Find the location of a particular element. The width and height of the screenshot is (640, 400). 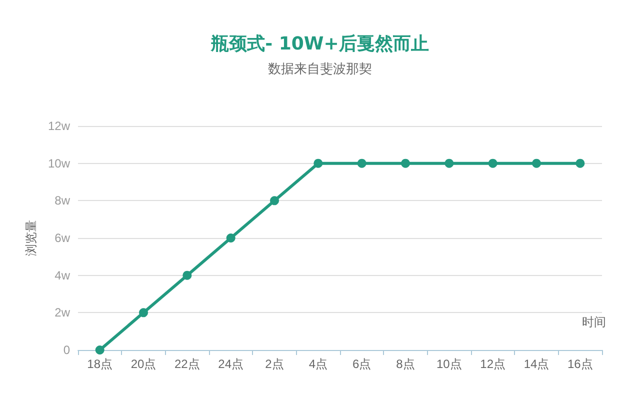

x-tick-label: 16点 is located at coordinates (580, 364).